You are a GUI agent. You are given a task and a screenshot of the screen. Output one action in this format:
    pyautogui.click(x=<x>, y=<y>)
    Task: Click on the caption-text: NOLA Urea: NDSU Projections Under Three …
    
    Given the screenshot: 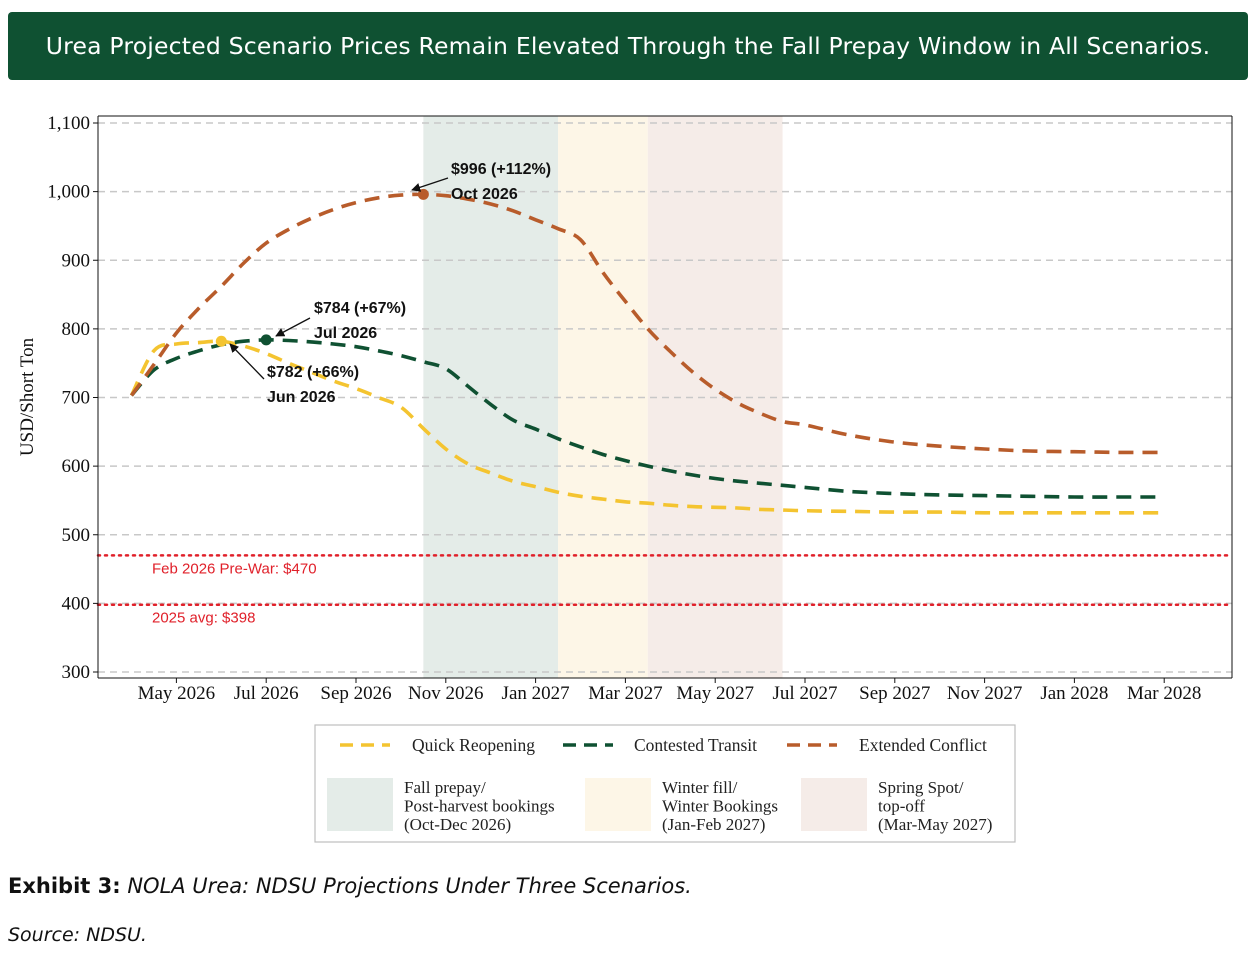 What is the action you would take?
    pyautogui.click(x=409, y=886)
    